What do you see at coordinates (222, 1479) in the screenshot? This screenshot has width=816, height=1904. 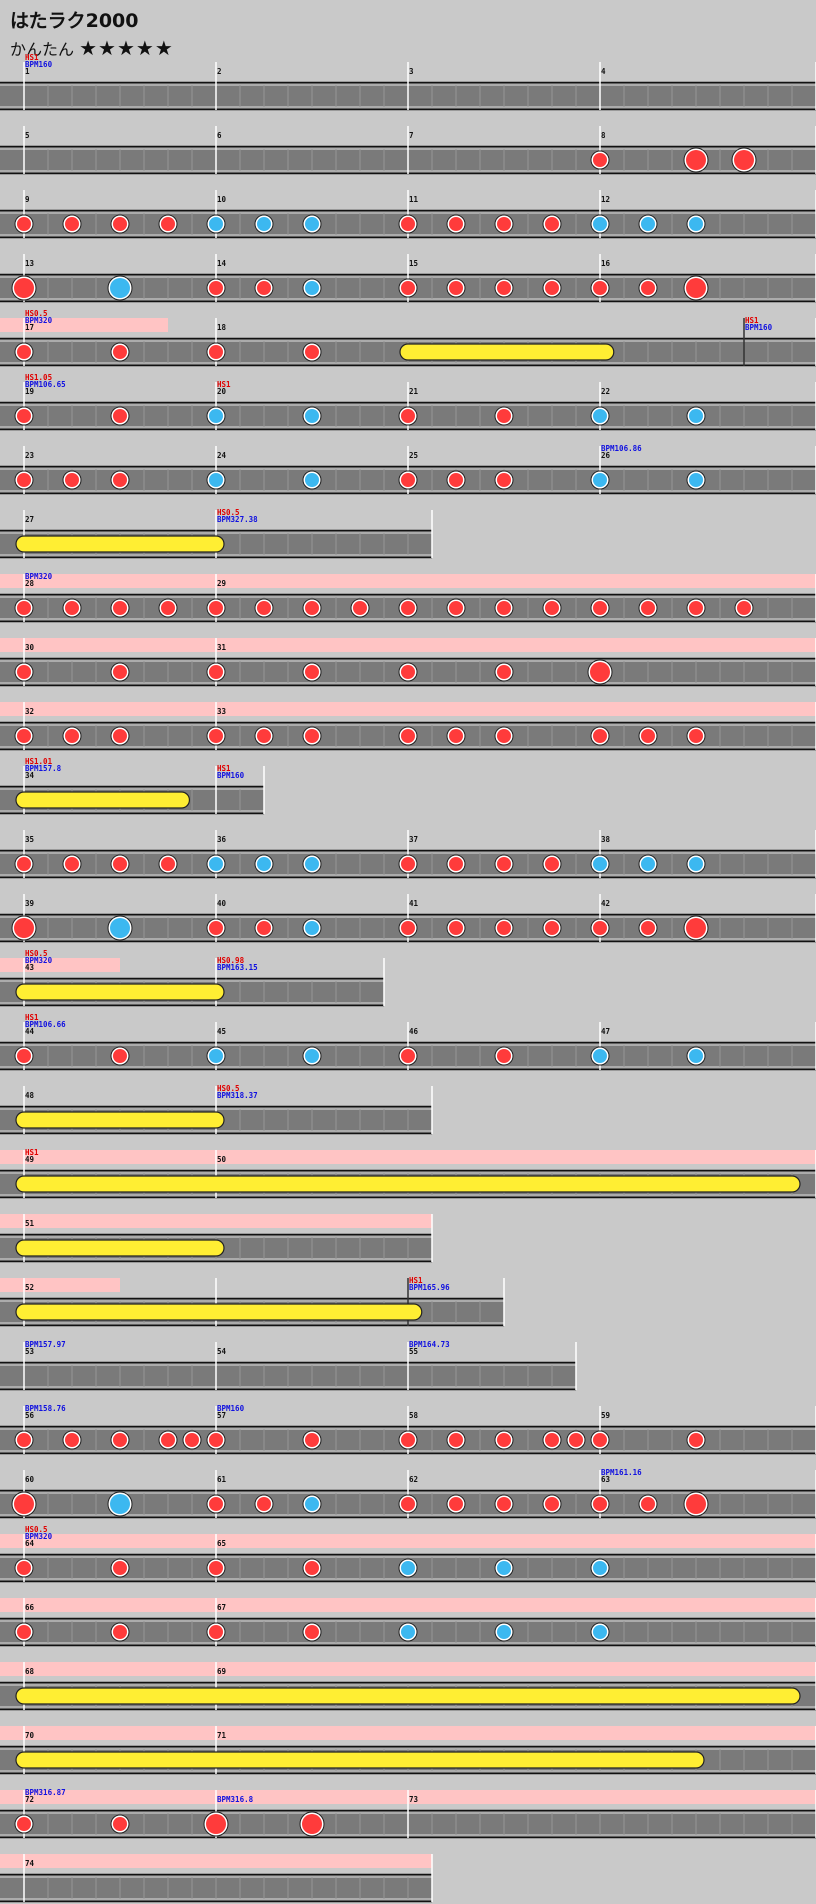 I see `measure-number: 61` at bounding box center [222, 1479].